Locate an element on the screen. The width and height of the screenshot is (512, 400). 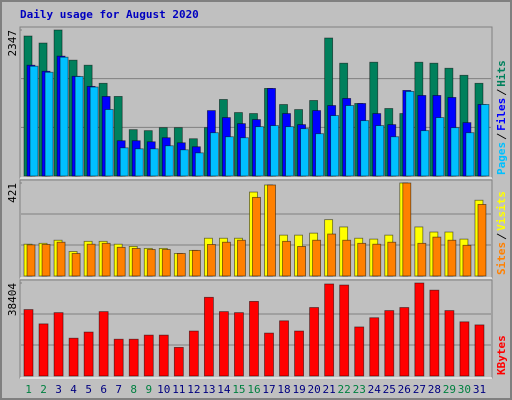
legend-entry: Pages is located at coordinates (501, 158).